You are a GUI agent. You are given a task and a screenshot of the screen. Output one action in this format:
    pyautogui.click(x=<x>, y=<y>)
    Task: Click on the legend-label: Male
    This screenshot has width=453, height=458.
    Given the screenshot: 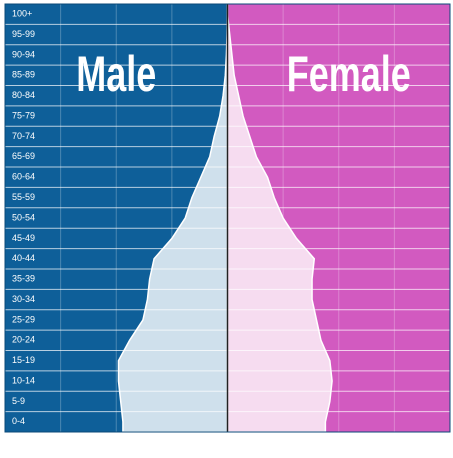 What is the action you would take?
    pyautogui.click(x=116, y=75)
    